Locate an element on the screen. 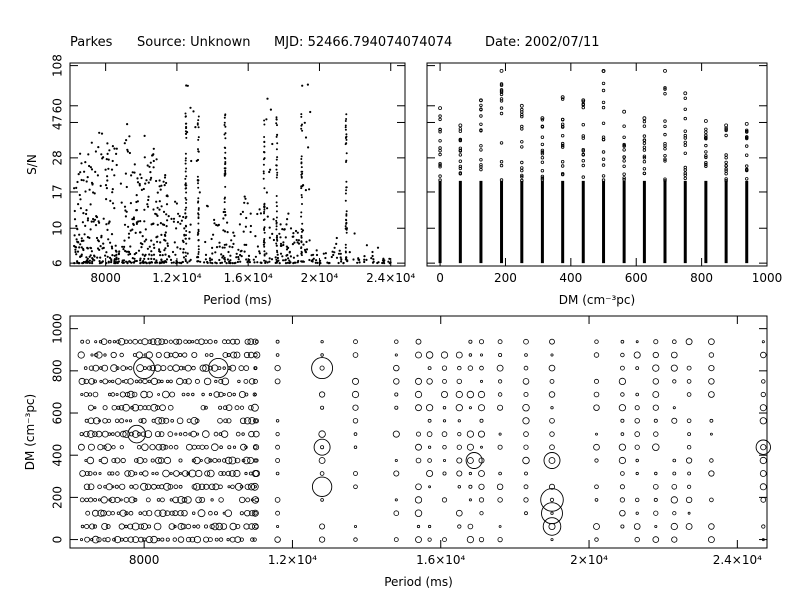 Image resolution: width=792 pixels, height=616 pixels. header-telescope: Parkes is located at coordinates (91, 42).